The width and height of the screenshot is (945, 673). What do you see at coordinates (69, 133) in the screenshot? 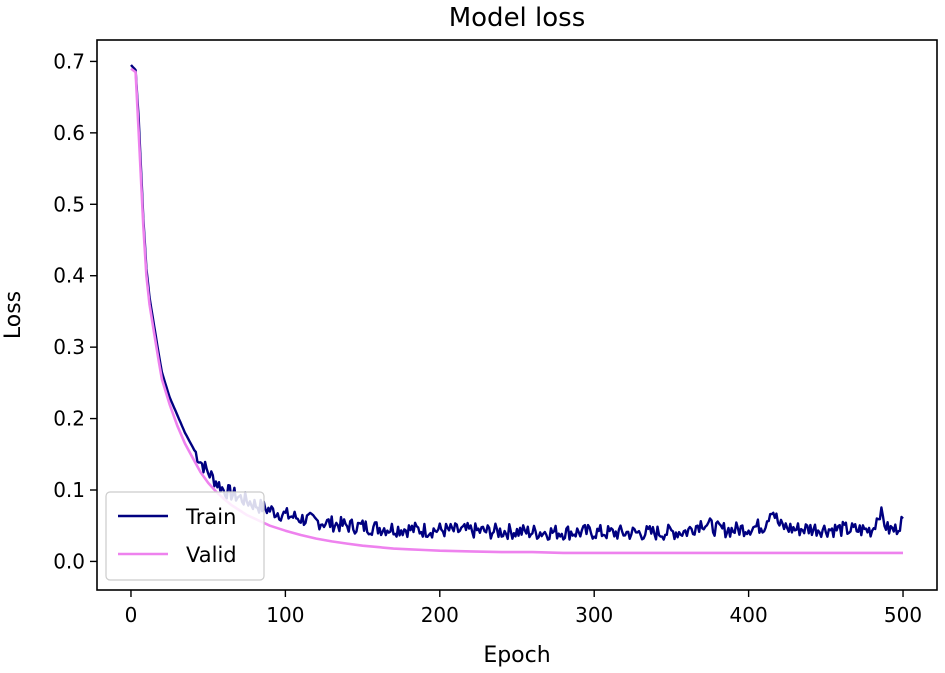
I see `y-tick-label: 0.6` at bounding box center [69, 133].